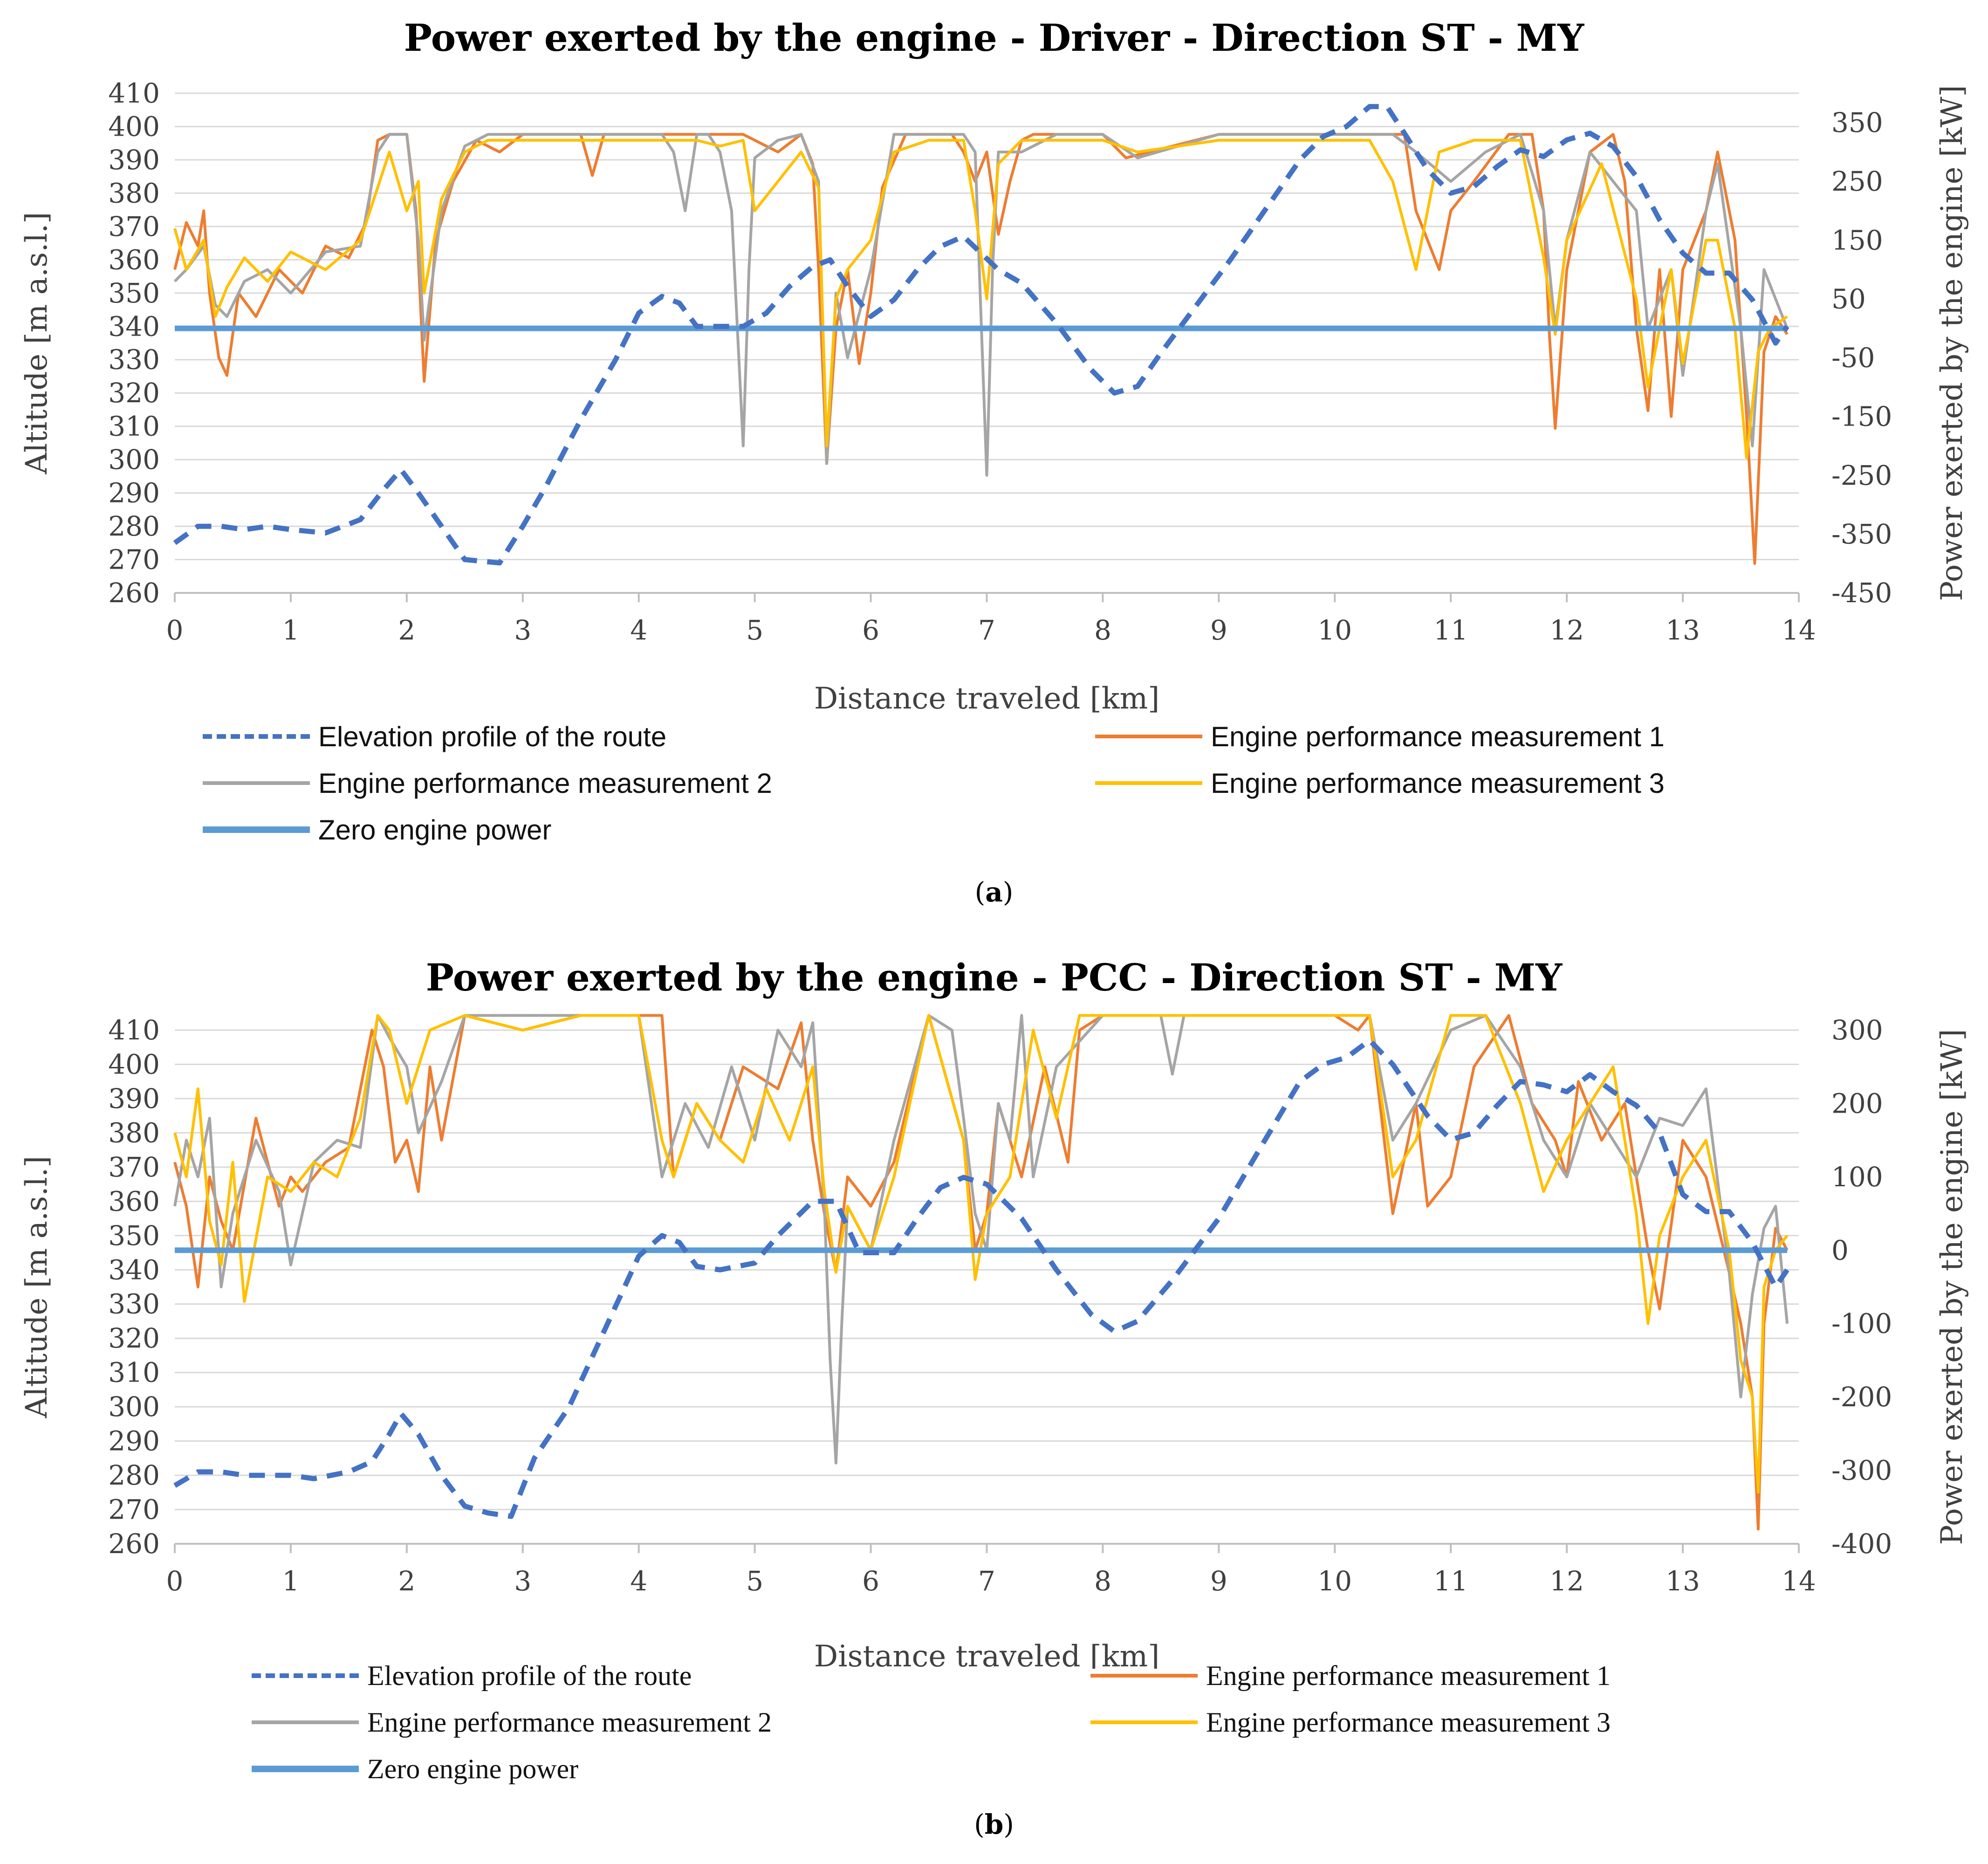 Image resolution: width=1988 pixels, height=1864 pixels. I want to click on legend-label: Engine performance measurement 1, so click(1408, 1675).